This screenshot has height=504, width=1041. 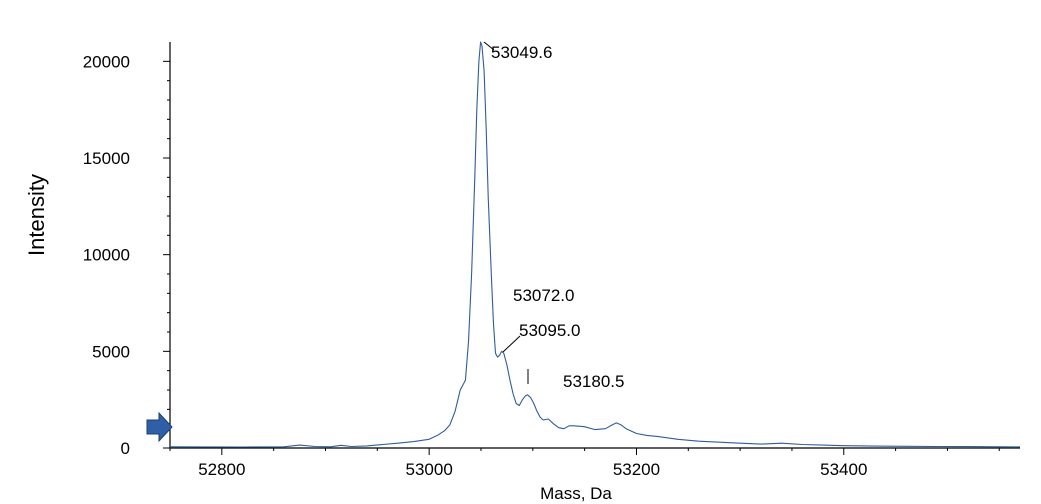 What do you see at coordinates (429, 469) in the screenshot?
I see `x-tick-label: 53000` at bounding box center [429, 469].